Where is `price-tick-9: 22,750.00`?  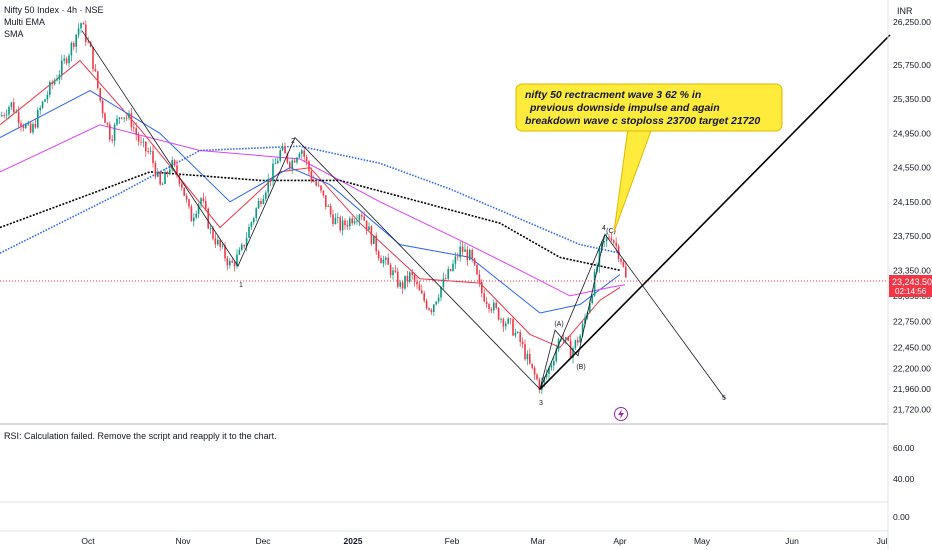 price-tick-9: 22,750.00 is located at coordinates (912, 322).